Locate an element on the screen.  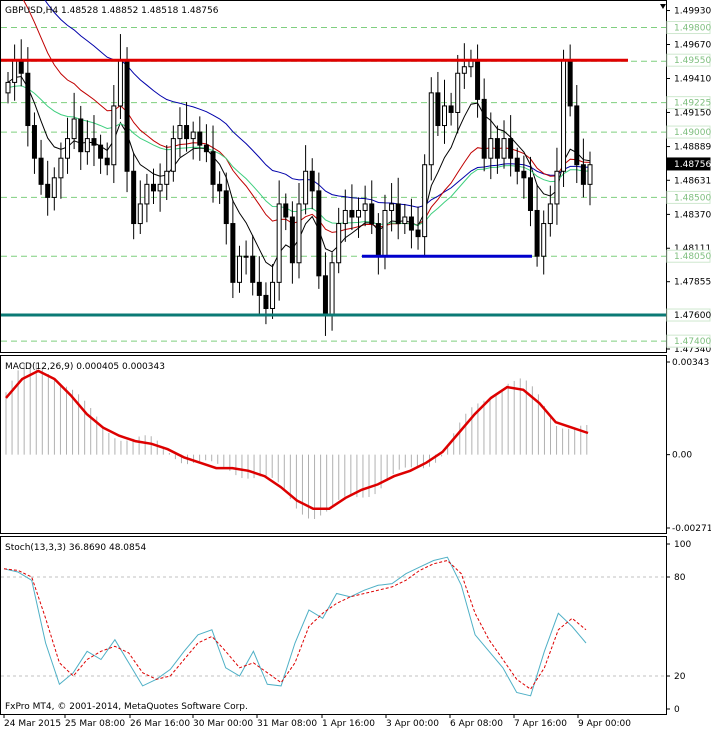
level-price-label: 1.49550 is located at coordinates (692, 61).